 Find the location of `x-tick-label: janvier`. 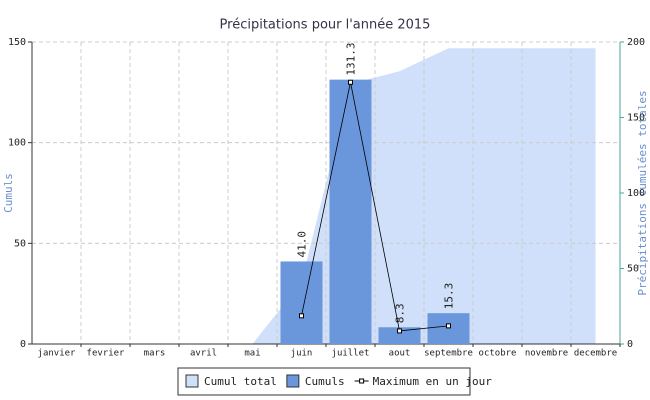

x-tick-label: janvier is located at coordinates (57, 354).